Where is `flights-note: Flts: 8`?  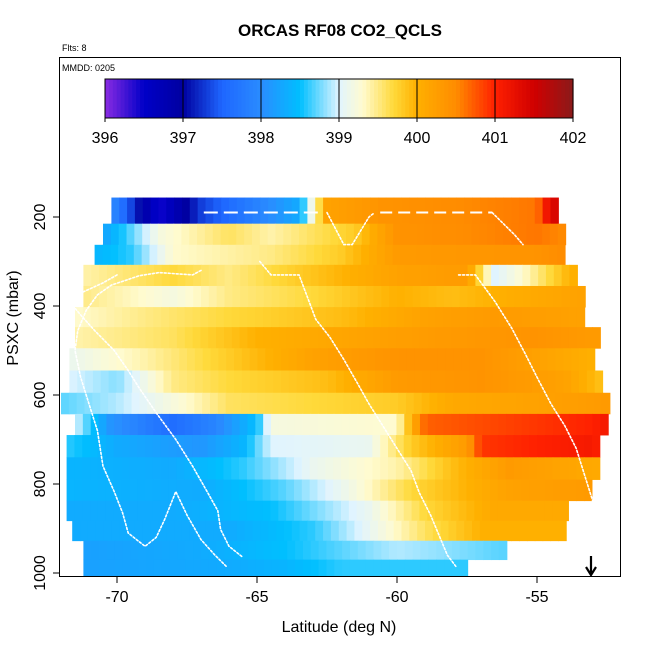
flights-note: Flts: 8 is located at coordinates (74, 48).